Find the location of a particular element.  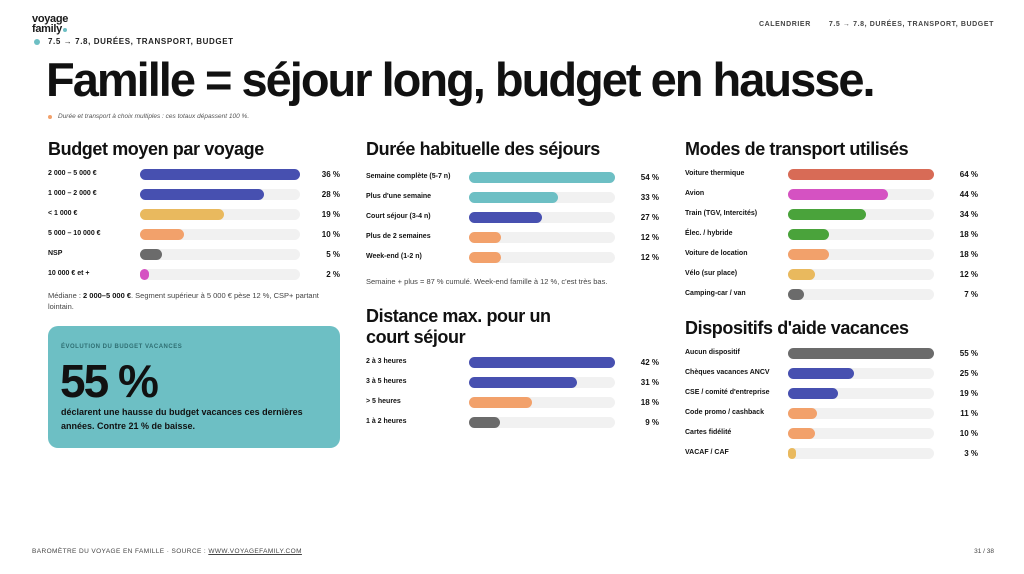

footer-source-link: WWW.VOYAGEFAMILY.COM is located at coordinates (255, 551).